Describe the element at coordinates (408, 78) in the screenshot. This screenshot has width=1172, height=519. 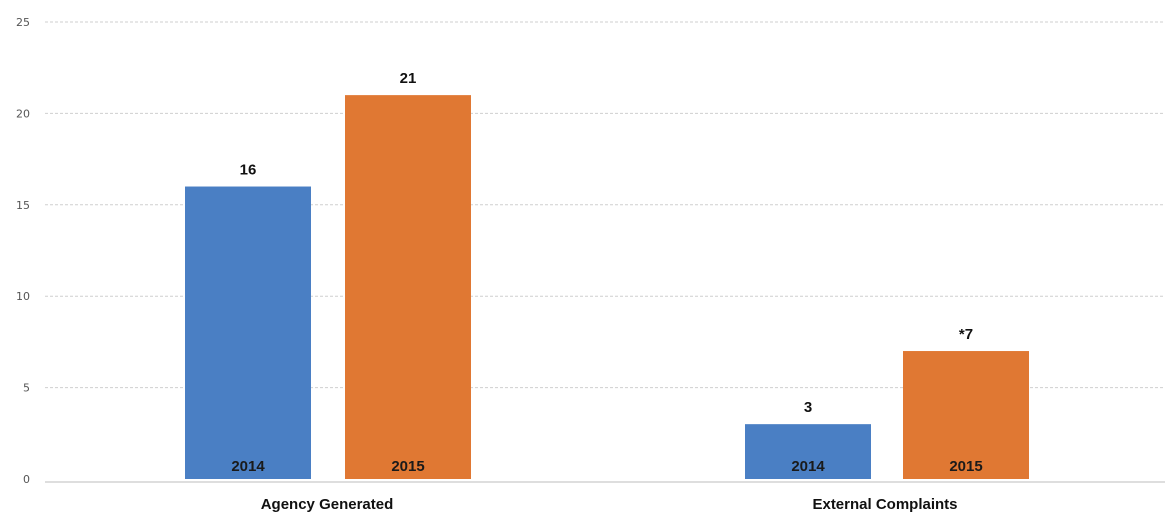
I see `data-label: 21` at that location.